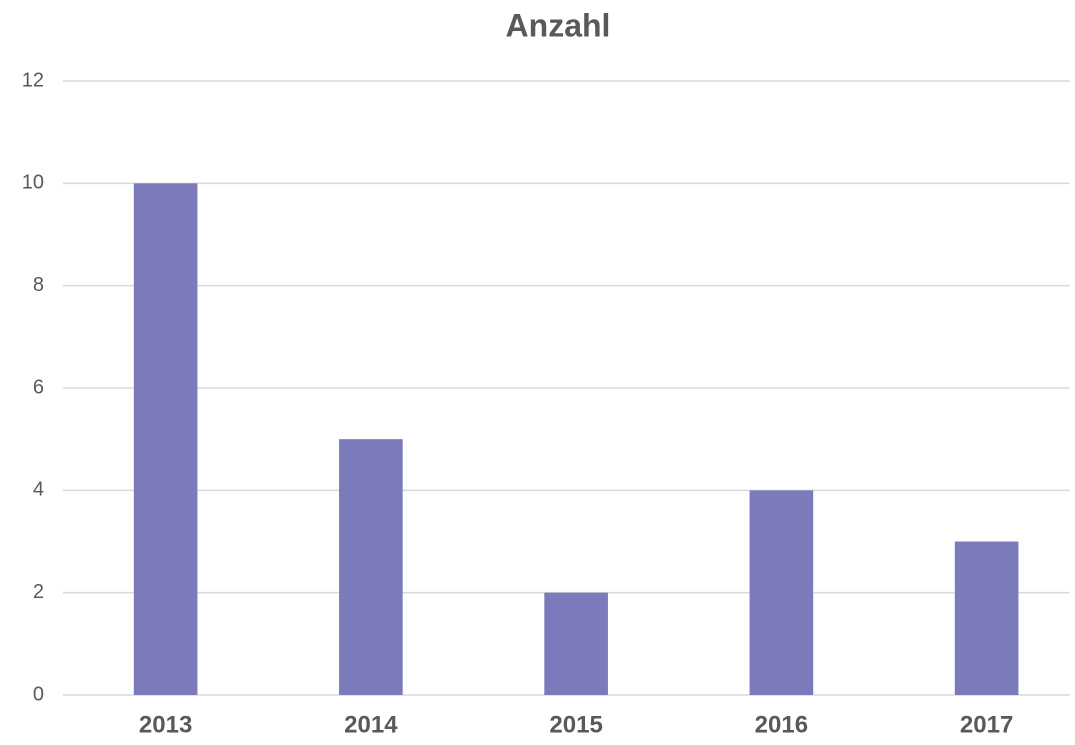  What do you see at coordinates (986, 724) in the screenshot?
I see `x-tick-label: 2017` at bounding box center [986, 724].